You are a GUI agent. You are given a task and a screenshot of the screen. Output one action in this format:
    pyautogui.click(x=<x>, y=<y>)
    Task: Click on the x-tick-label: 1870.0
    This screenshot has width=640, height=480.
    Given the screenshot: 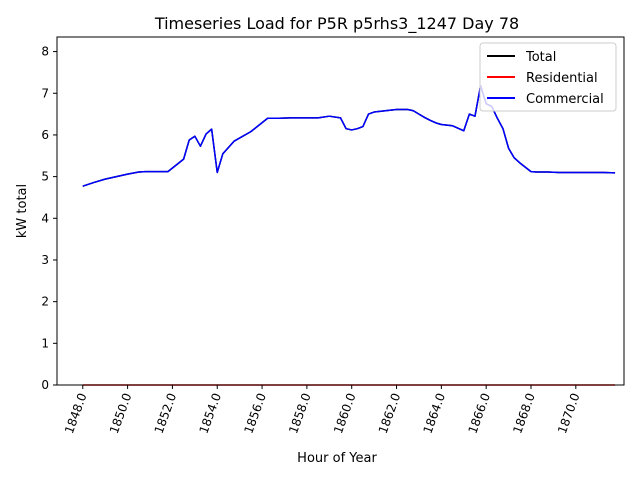 What is the action you would take?
    pyautogui.click(x=569, y=413)
    